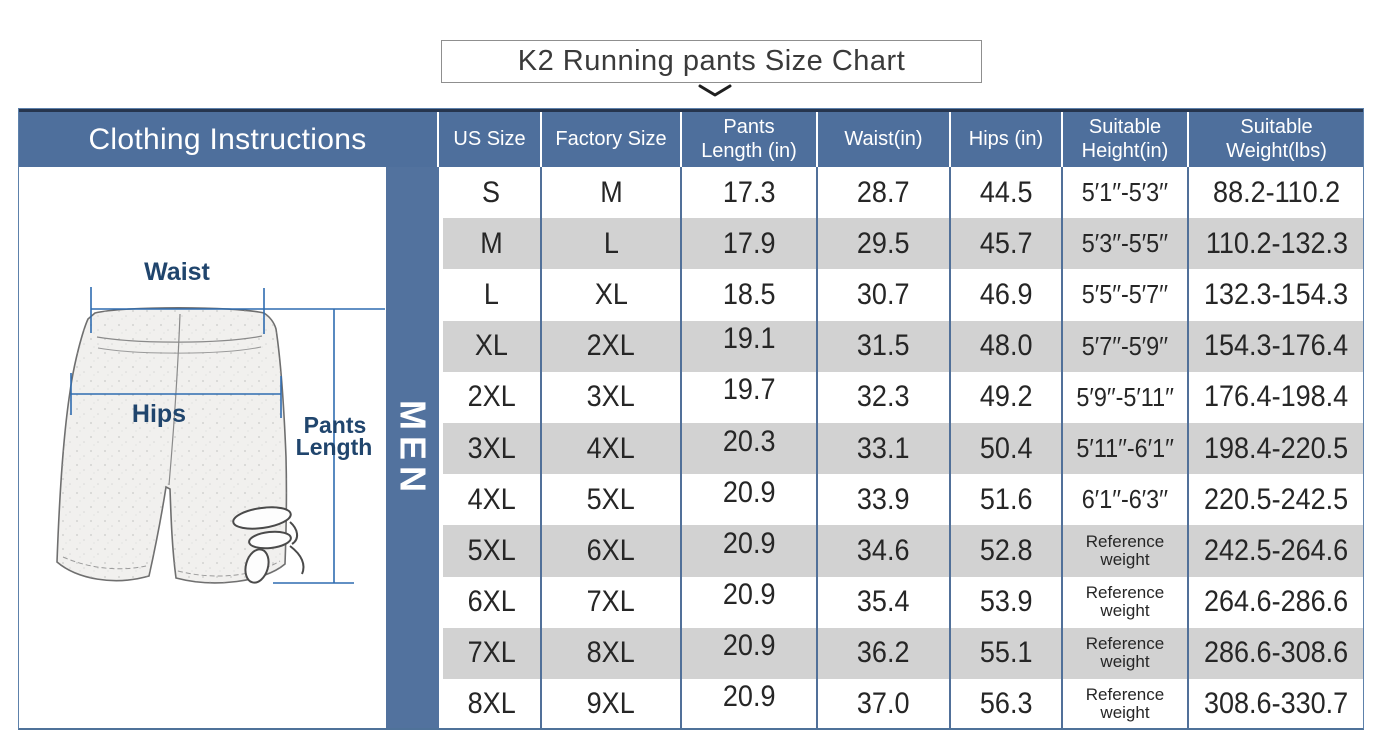  I want to click on table-cell: 30.7, so click(884, 295).